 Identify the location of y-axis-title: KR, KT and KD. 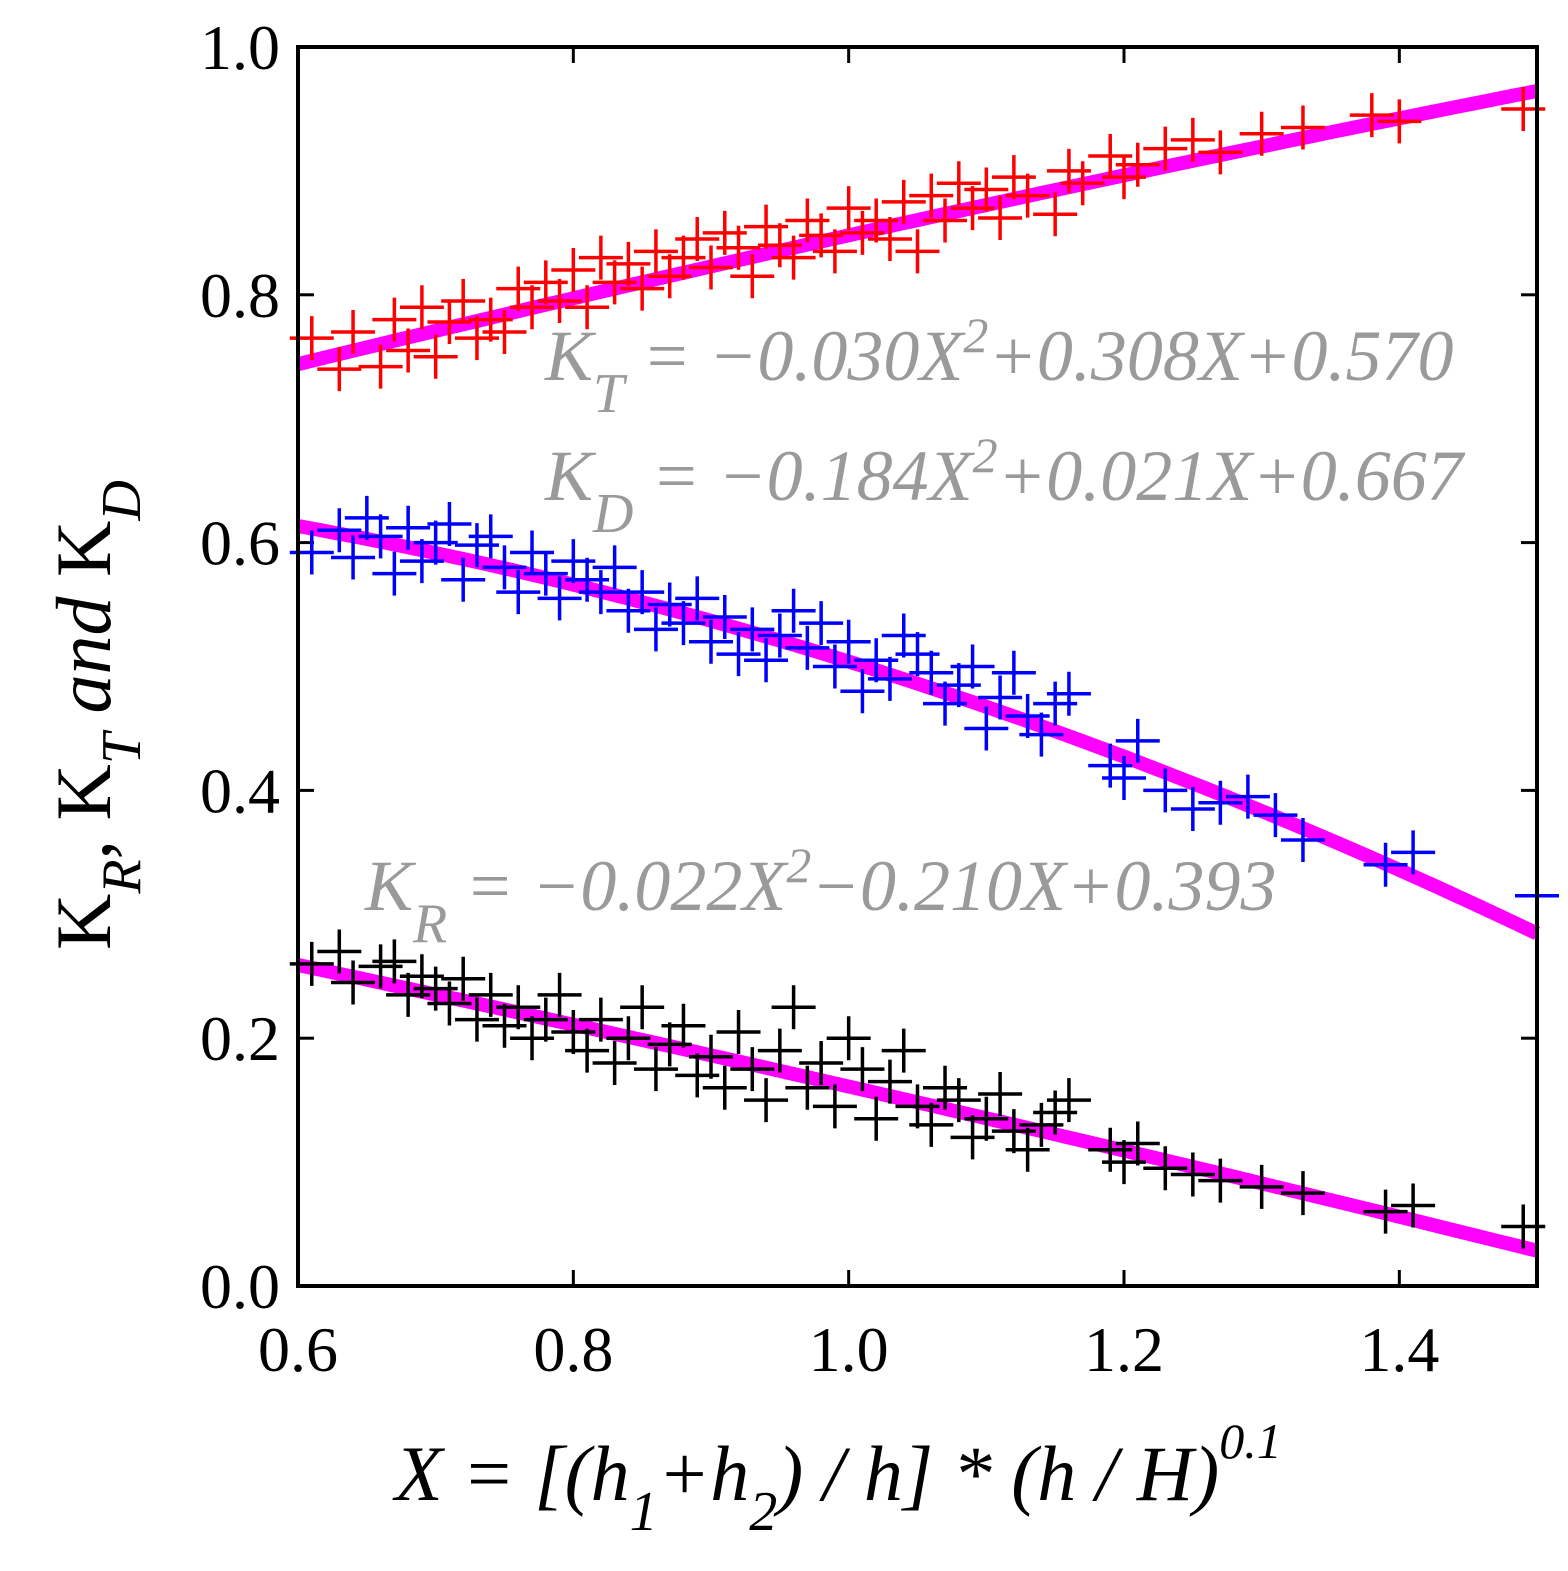
(96, 715).